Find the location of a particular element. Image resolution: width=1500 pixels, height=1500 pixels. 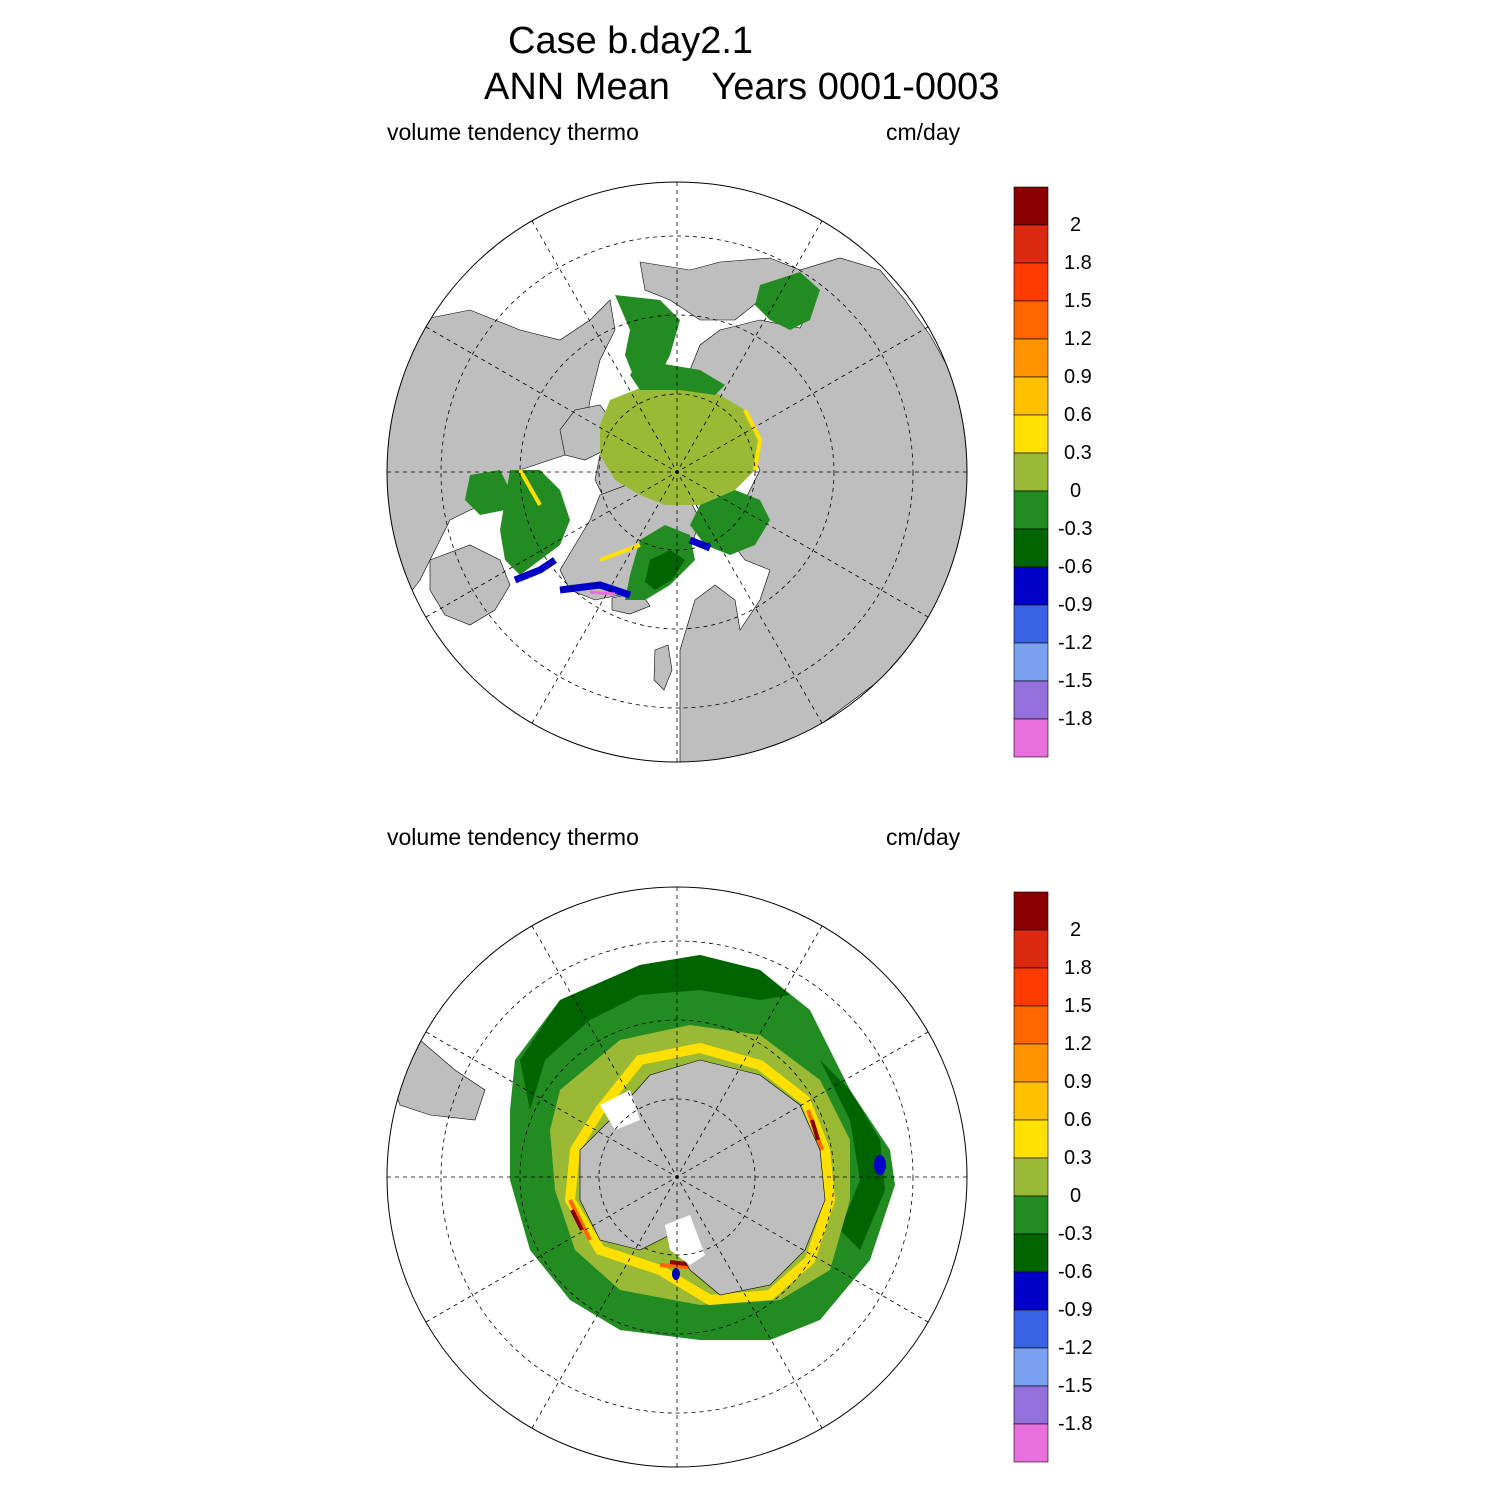

north-panel-units-label: cm/day is located at coordinates (923, 132).